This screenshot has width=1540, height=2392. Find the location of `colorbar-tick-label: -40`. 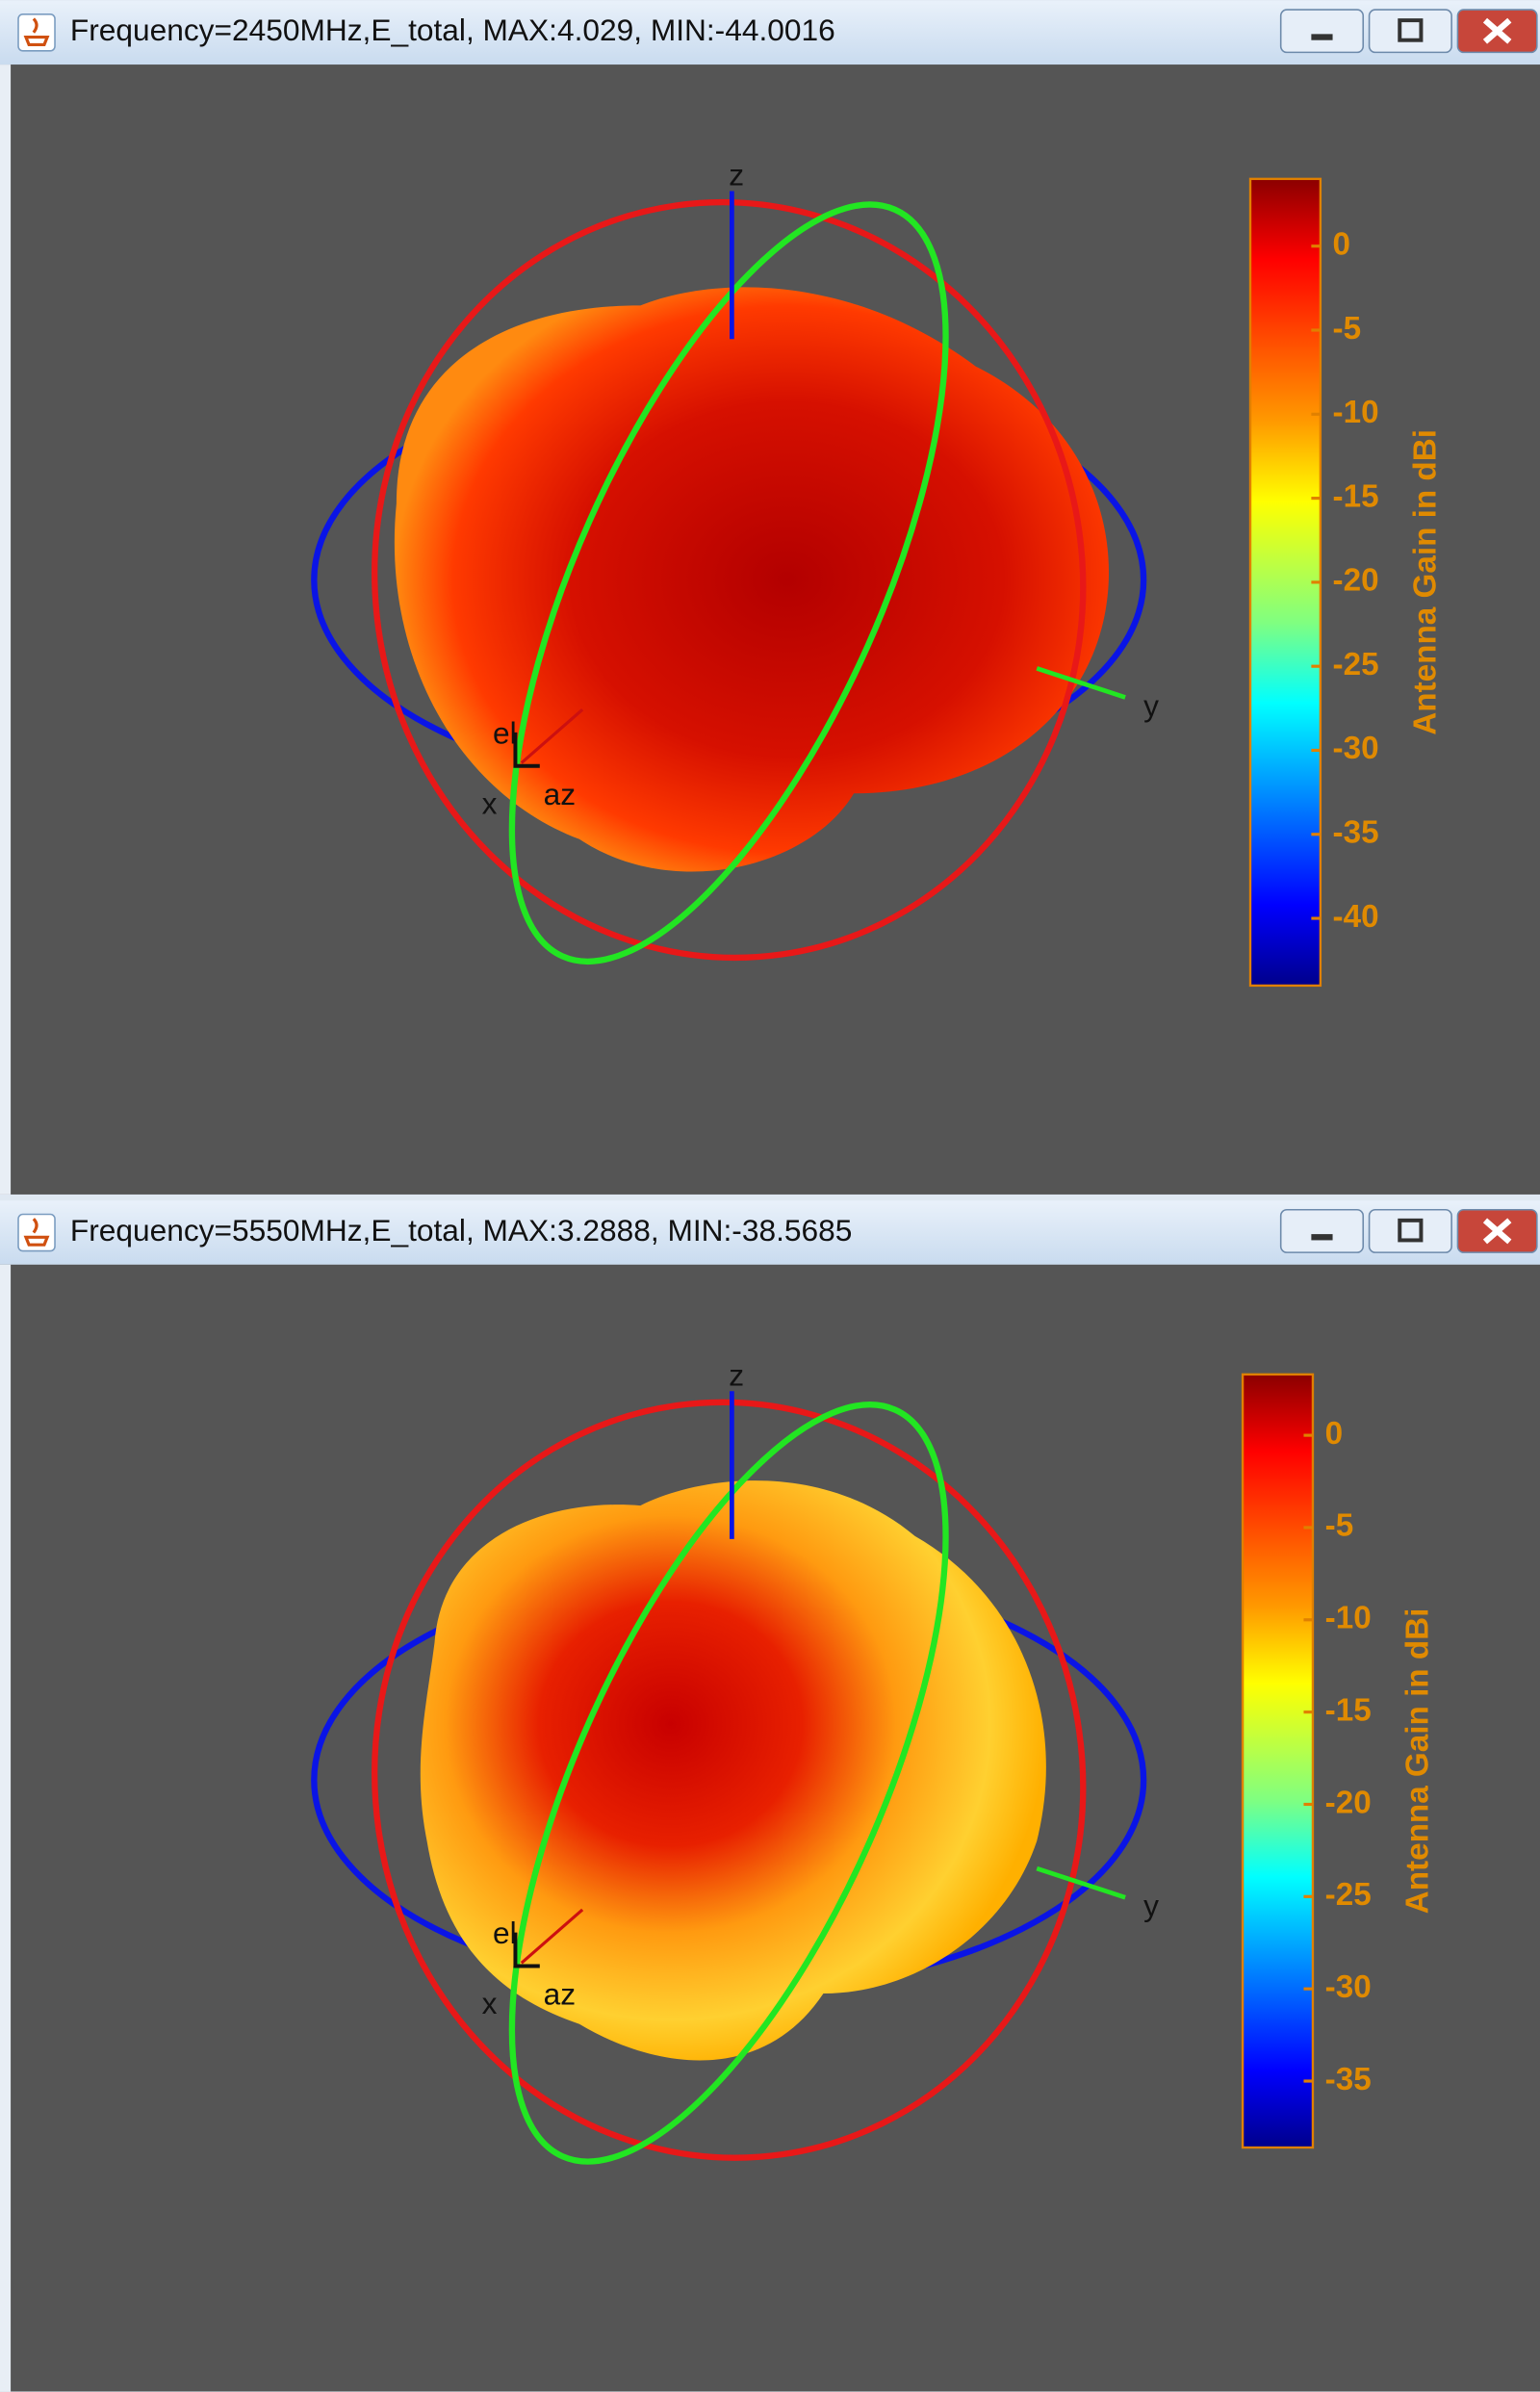

colorbar-tick-label: -40 is located at coordinates (1356, 917).